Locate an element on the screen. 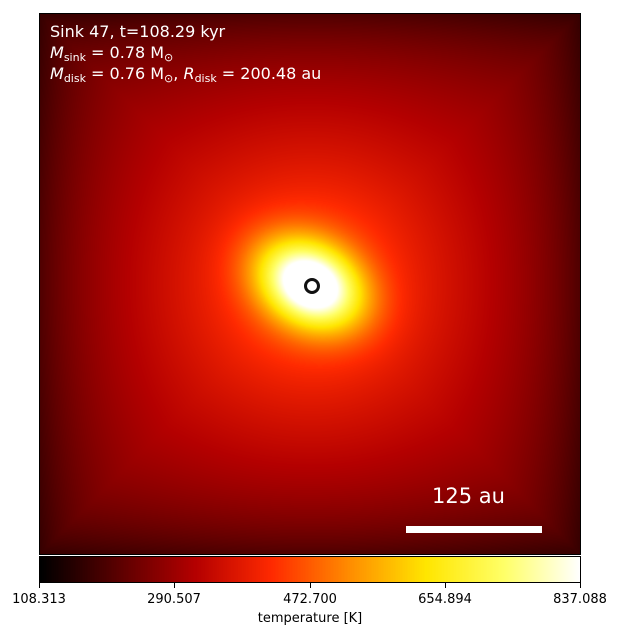 Image resolution: width=619 pixels, height=636 pixels. m-disk-sub: disk is located at coordinates (74, 78).